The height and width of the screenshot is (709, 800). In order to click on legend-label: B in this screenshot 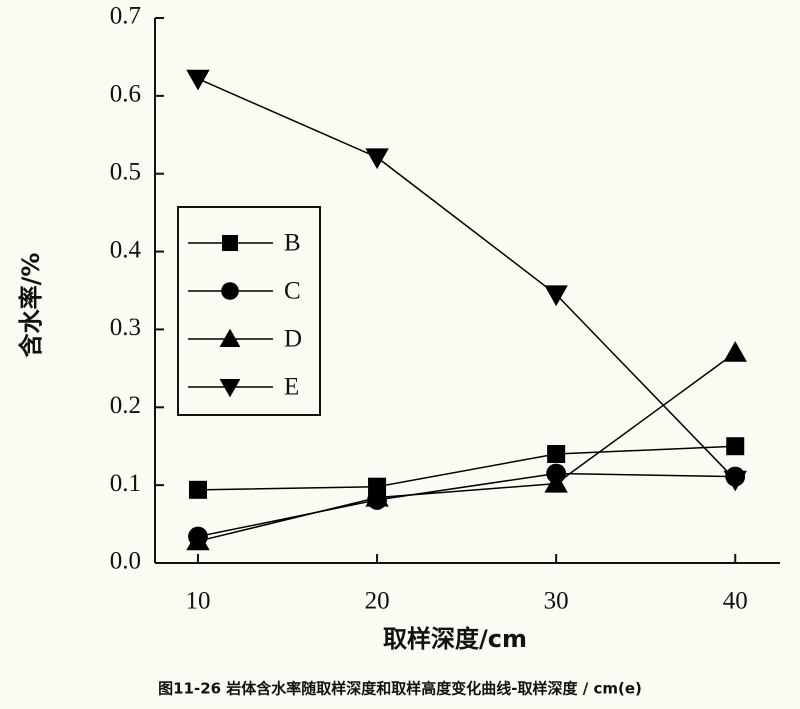, I will do `click(292, 243)`.